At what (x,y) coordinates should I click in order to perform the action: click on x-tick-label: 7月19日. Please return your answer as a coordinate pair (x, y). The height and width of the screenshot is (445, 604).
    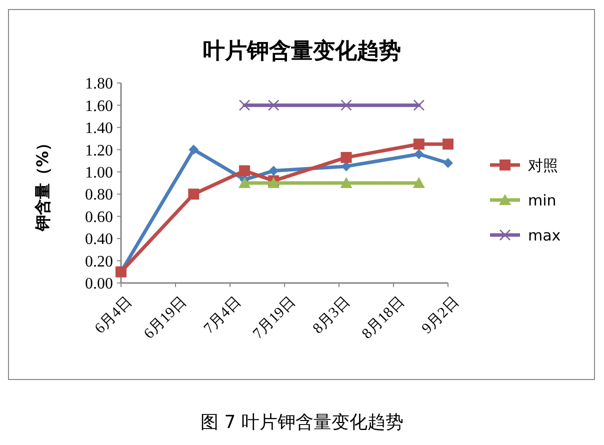
    Looking at the image, I should click on (274, 318).